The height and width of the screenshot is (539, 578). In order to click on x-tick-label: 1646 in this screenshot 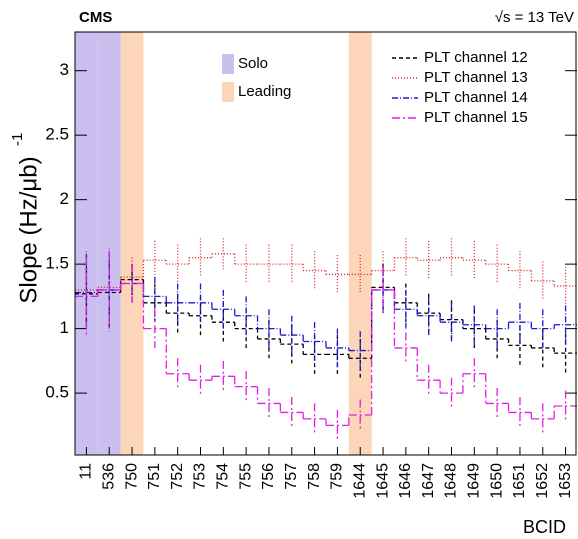, I will do `click(405, 481)`.